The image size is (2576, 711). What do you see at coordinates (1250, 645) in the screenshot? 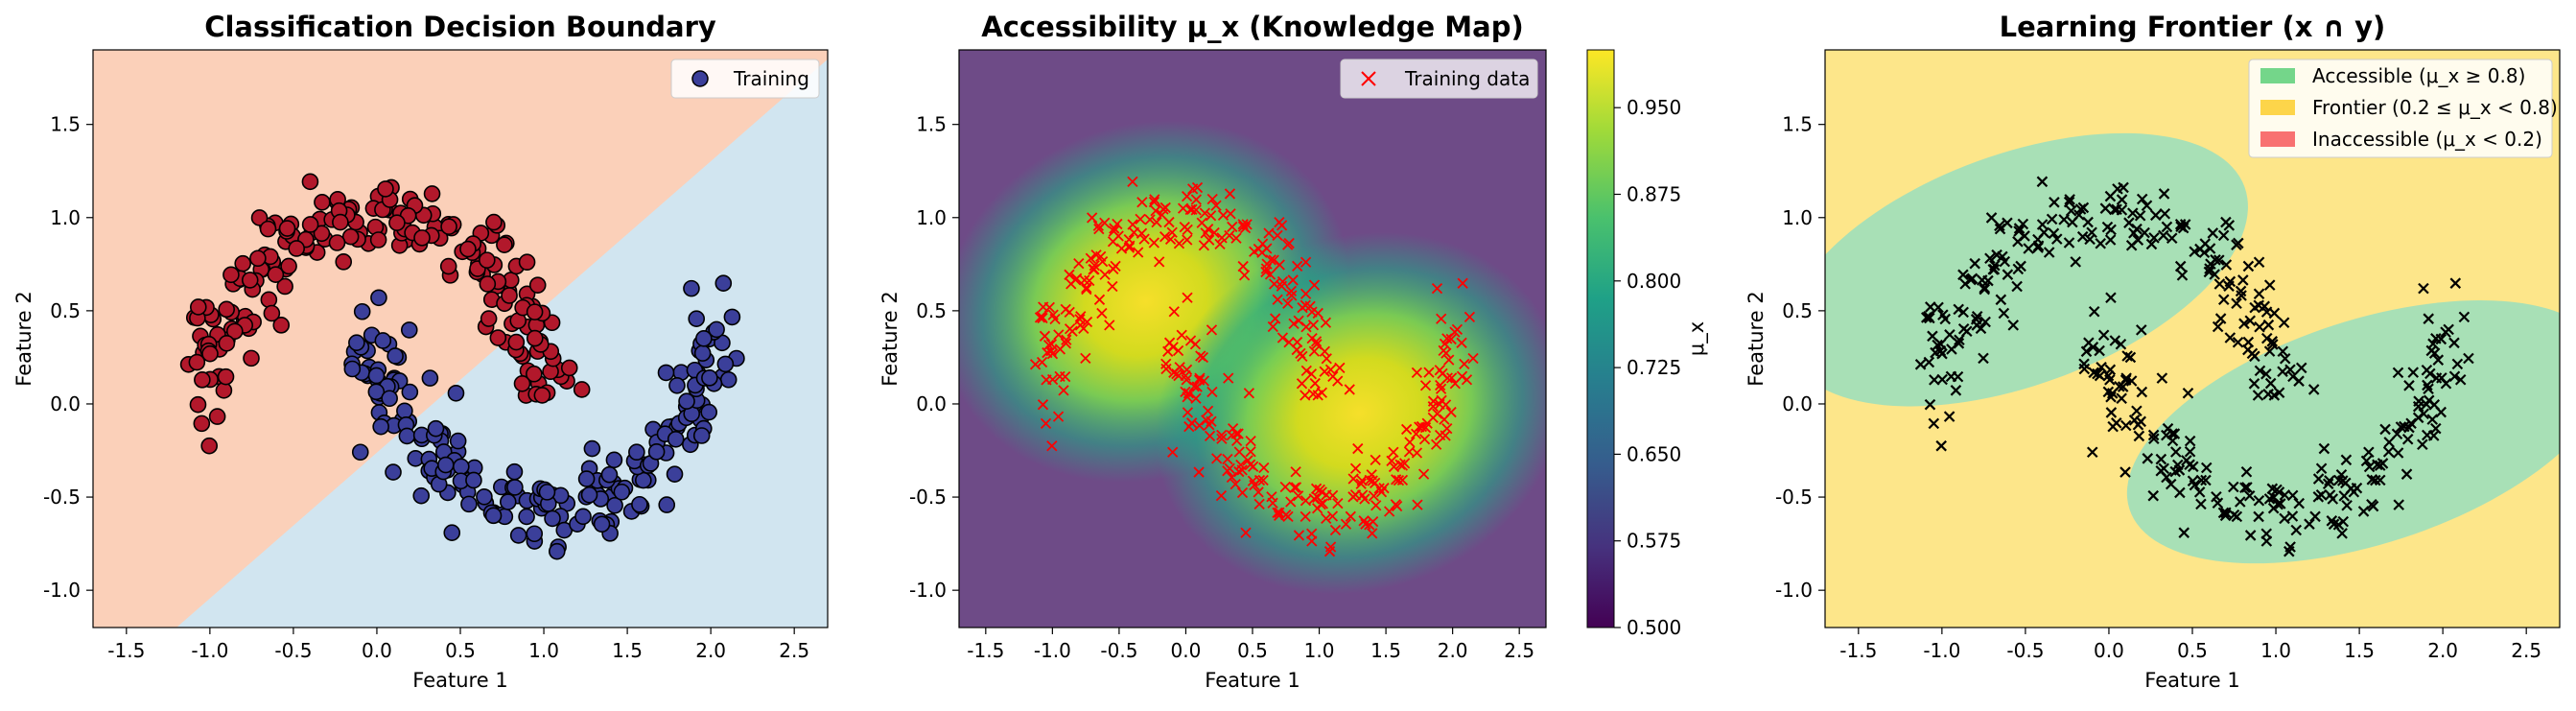
I see `p2-x-ticks: -1.5 -1.0 -0.5 0.0 0.5 1.0 1.5 2.0 2.5` at bounding box center [1250, 645].